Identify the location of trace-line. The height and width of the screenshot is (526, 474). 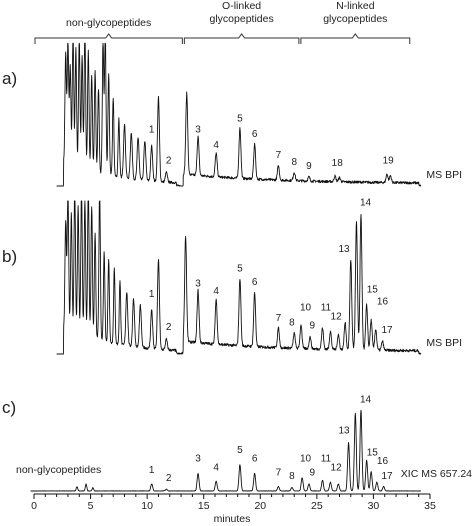
(226, 450).